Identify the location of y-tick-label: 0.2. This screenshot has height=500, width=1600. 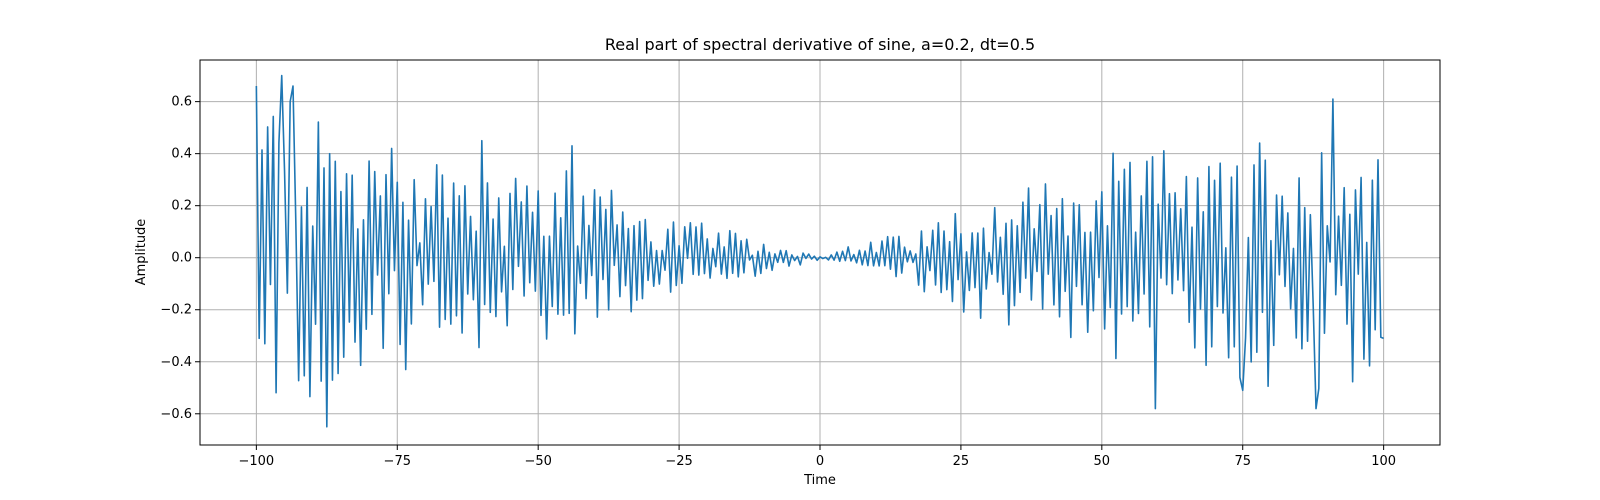
(181, 206).